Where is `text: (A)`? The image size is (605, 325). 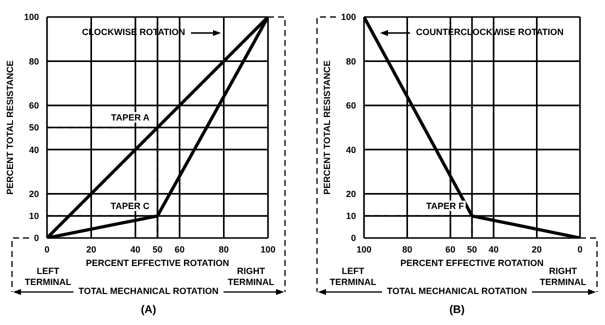
text: (A) is located at coordinates (149, 310).